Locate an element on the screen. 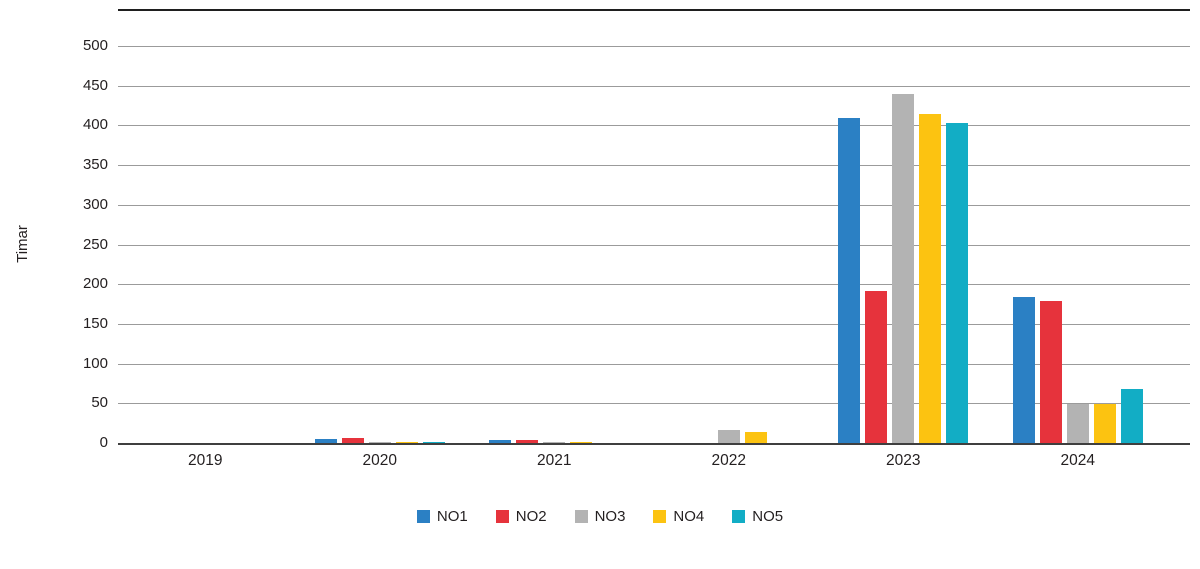 The width and height of the screenshot is (1200, 569). legend-swatch-NO2 is located at coordinates (502, 516).